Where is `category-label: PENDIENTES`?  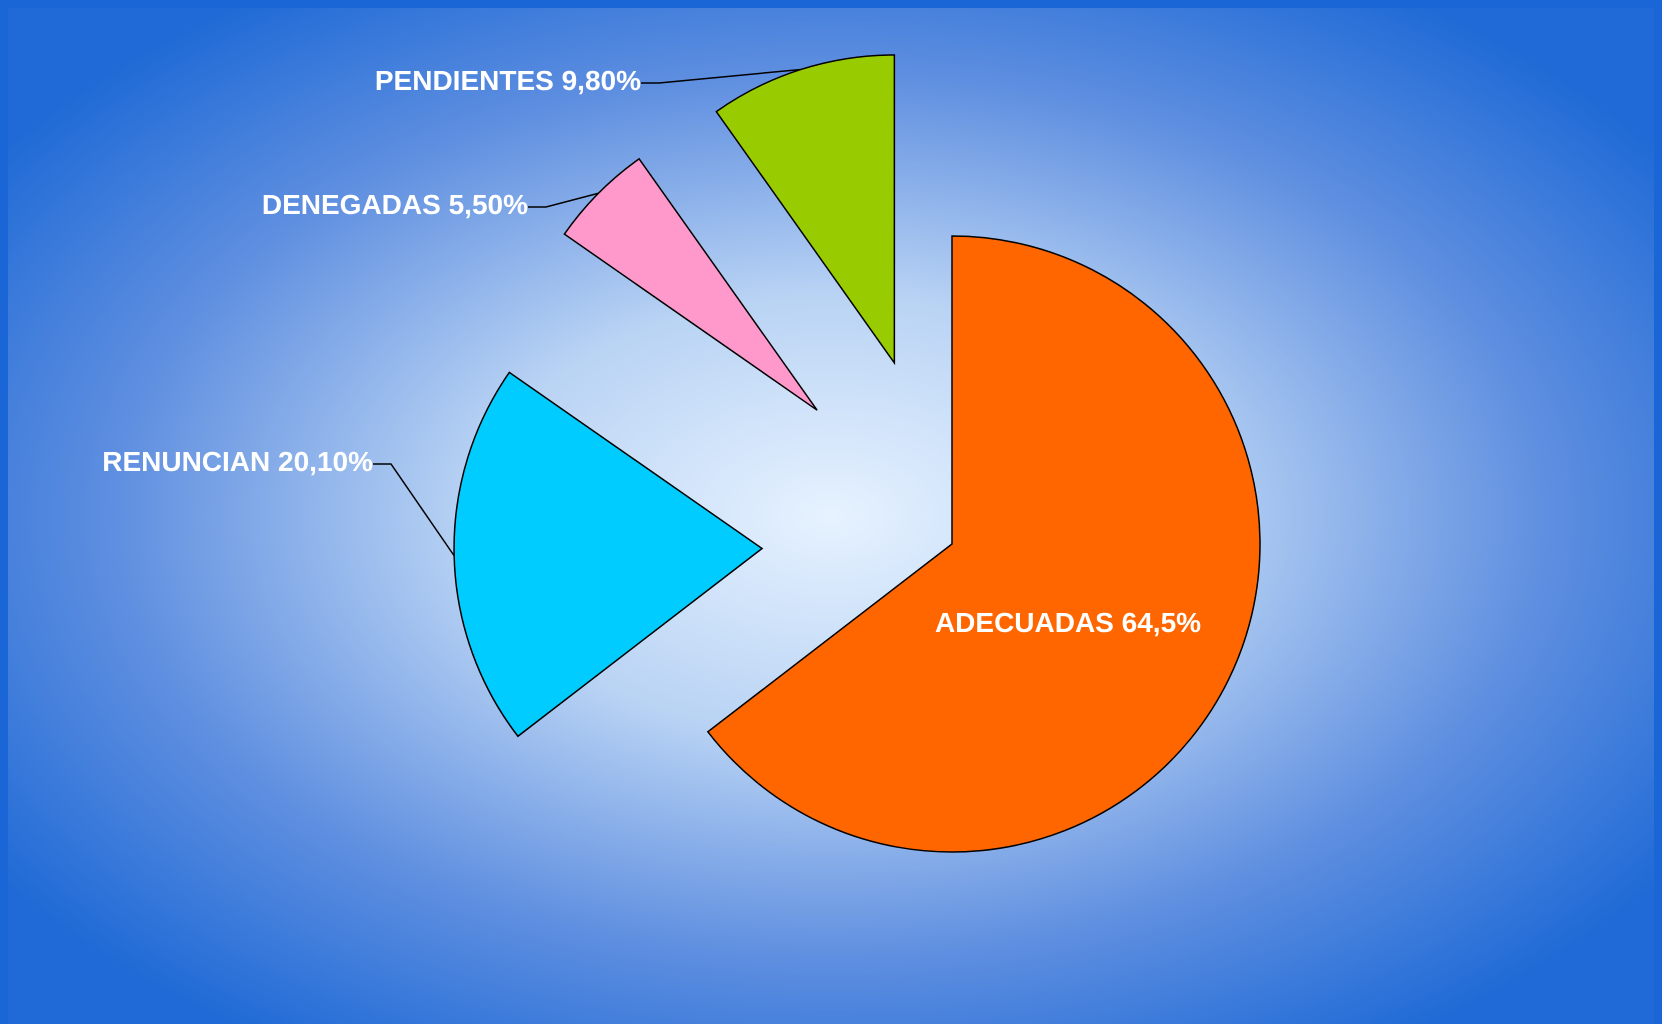 category-label: PENDIENTES is located at coordinates (464, 80).